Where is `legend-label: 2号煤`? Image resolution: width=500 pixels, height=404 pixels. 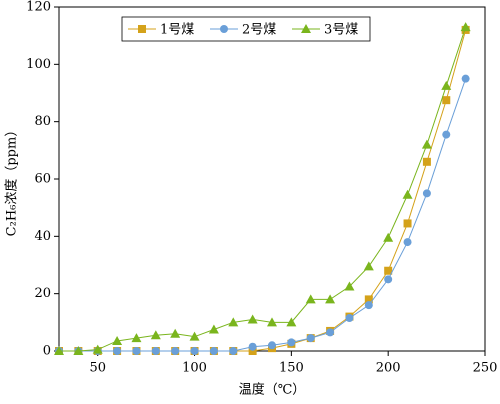
legend-label: 2号煤 is located at coordinates (259, 30).